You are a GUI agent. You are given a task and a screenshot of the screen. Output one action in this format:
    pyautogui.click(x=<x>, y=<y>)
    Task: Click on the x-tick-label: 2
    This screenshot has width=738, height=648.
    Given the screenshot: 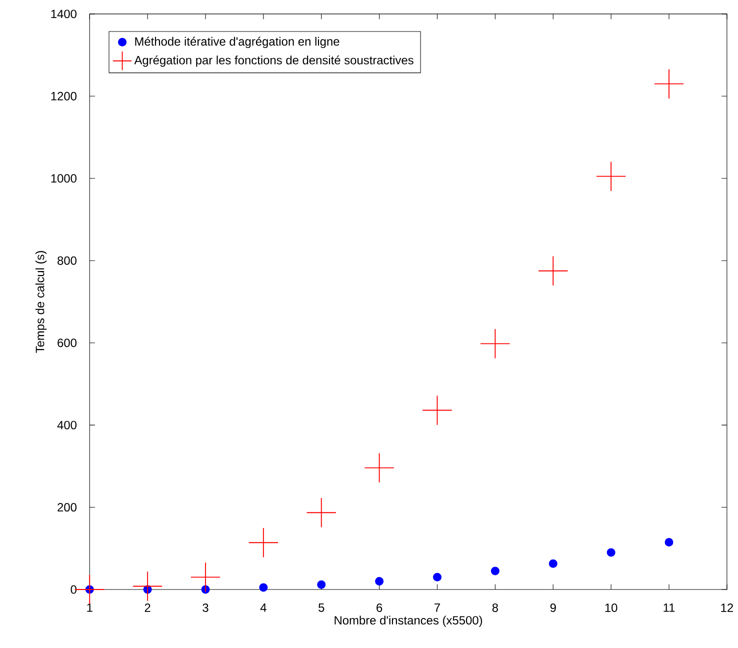 What is the action you would take?
    pyautogui.click(x=147, y=607)
    